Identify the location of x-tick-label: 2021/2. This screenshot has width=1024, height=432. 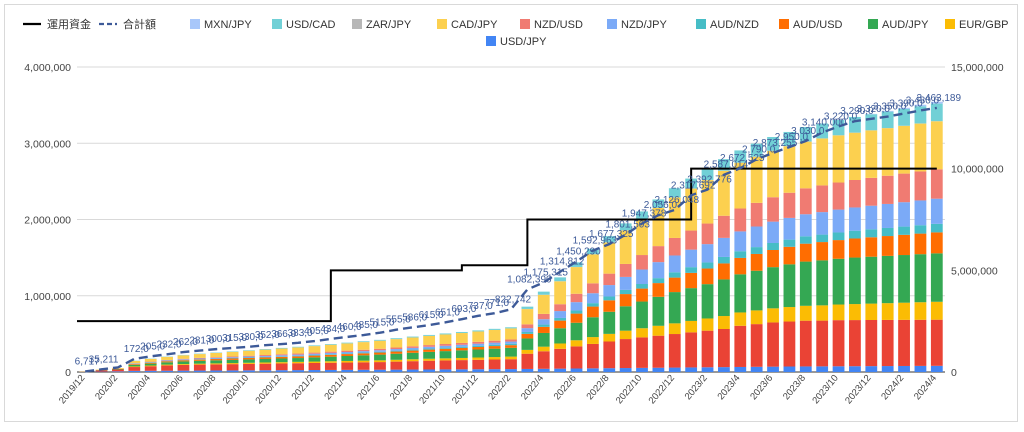
(303, 387).